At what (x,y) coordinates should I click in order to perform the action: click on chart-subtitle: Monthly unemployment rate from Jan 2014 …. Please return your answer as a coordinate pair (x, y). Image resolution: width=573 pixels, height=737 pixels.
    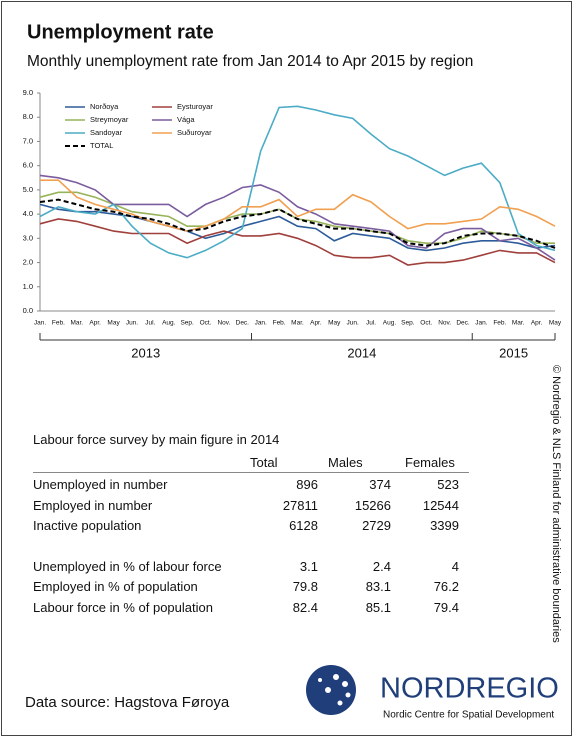
    Looking at the image, I should click on (250, 61).